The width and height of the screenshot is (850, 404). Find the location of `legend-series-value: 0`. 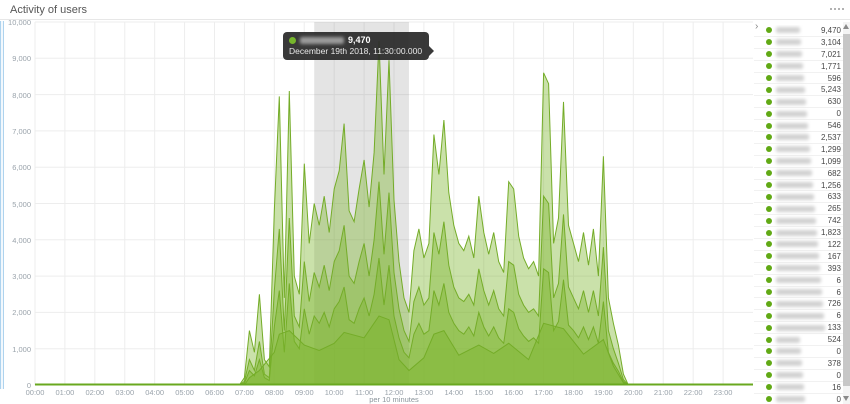

legend-series-value: 0 is located at coordinates (838, 375).